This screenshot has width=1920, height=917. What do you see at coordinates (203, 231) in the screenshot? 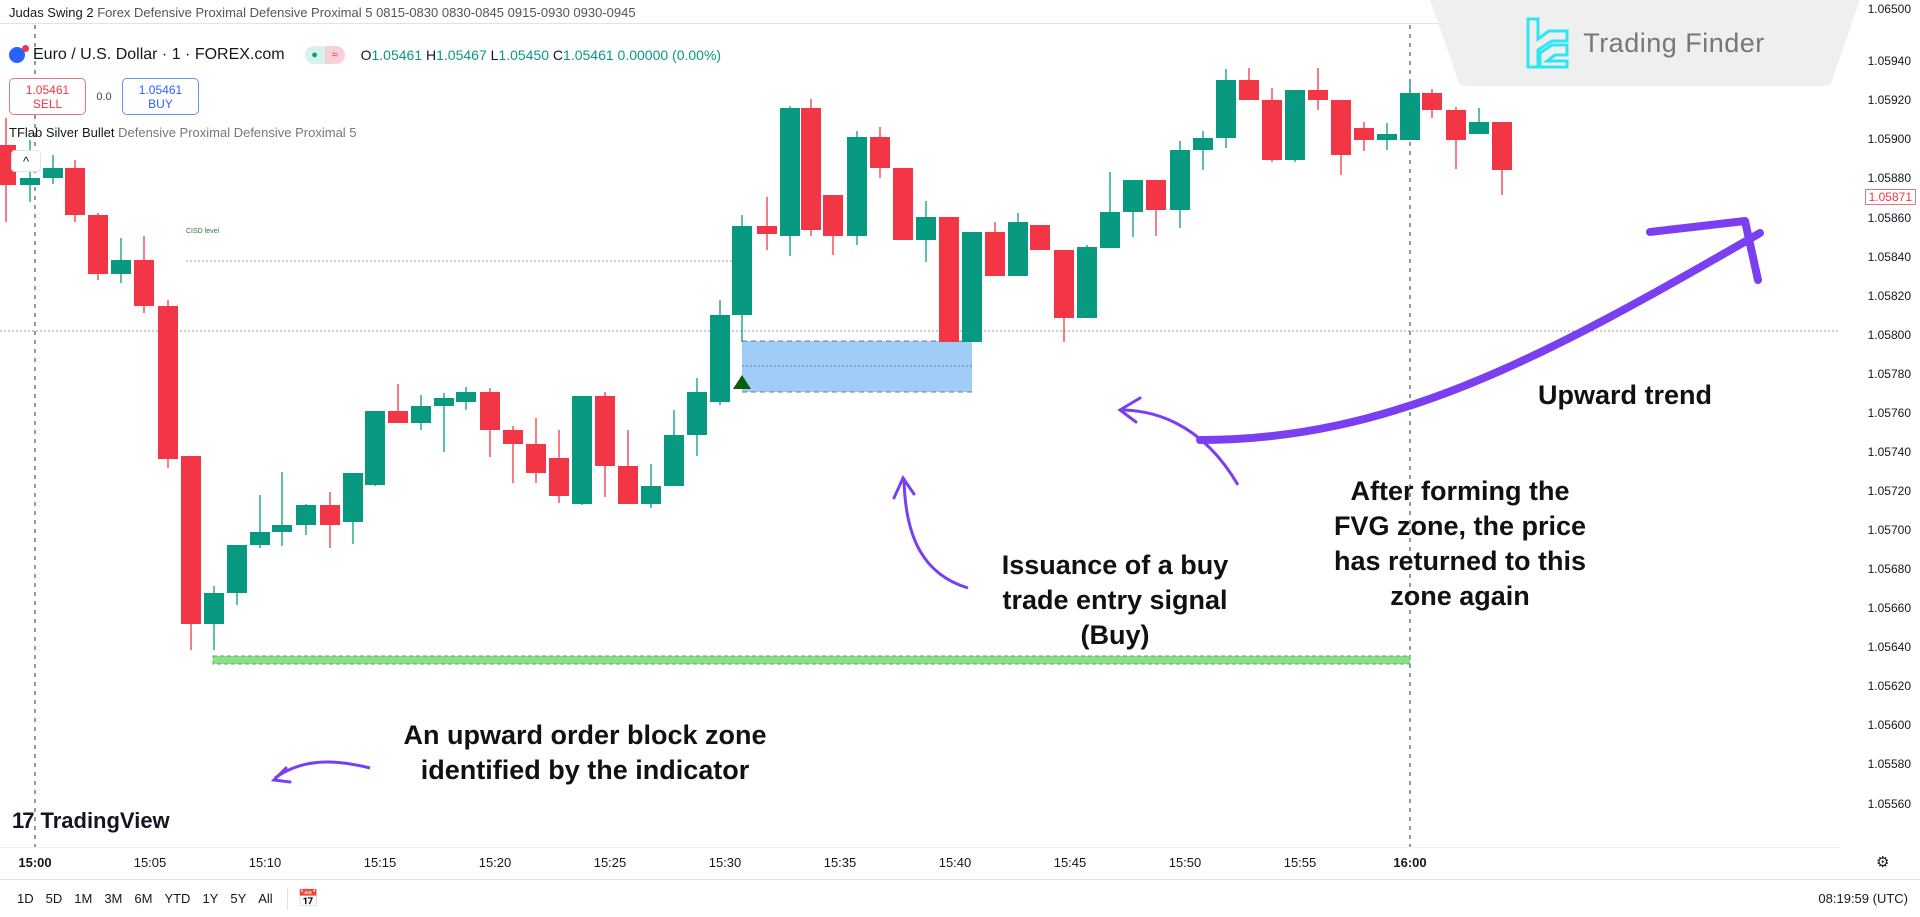
I see `cisd-level-label: CISD level` at bounding box center [203, 231].